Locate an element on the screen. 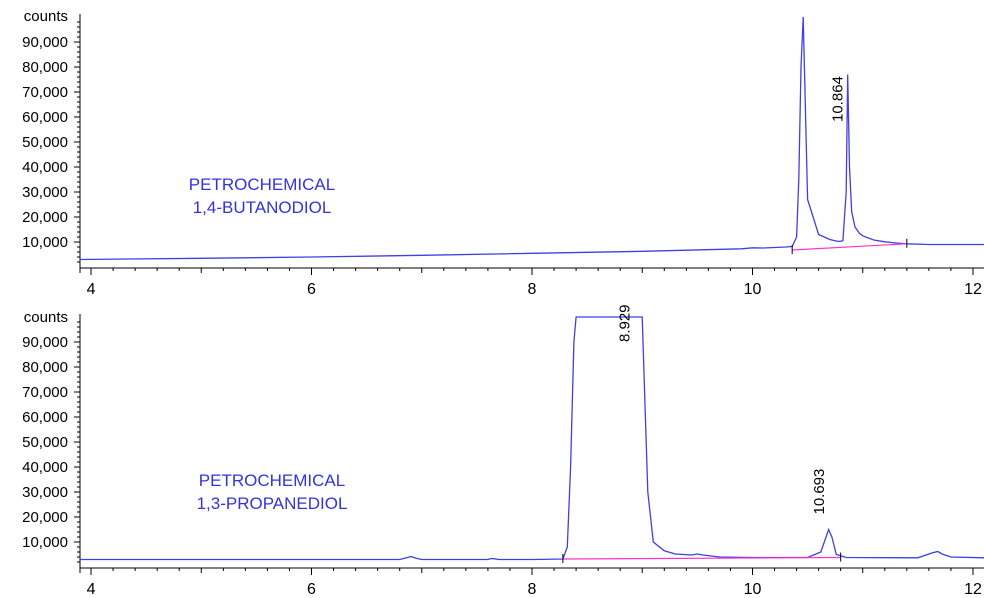 This screenshot has width=984, height=598. peak-retention-label: 10.693 is located at coordinates (819, 492).